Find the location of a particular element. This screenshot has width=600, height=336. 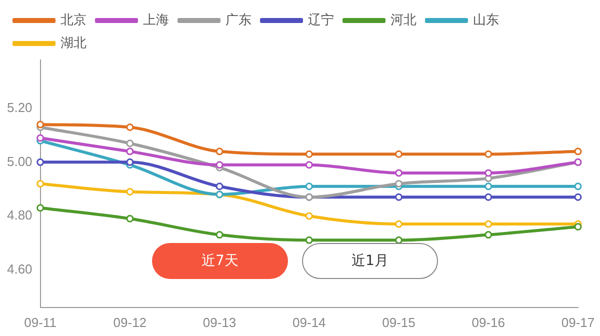

legend-label: 广东 is located at coordinates (239, 20).